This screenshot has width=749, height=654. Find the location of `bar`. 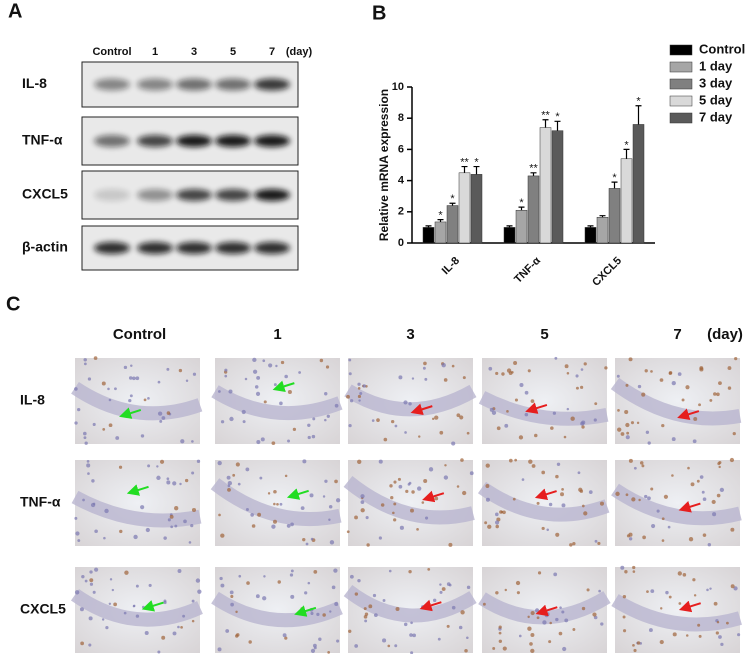

bar is located at coordinates (602, 230).